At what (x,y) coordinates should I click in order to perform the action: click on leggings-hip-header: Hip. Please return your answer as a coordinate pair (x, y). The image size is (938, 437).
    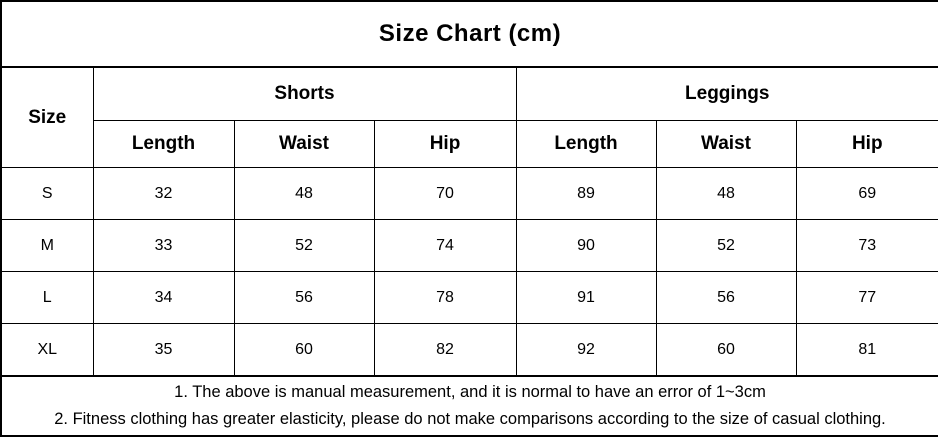
    Looking at the image, I should click on (866, 144).